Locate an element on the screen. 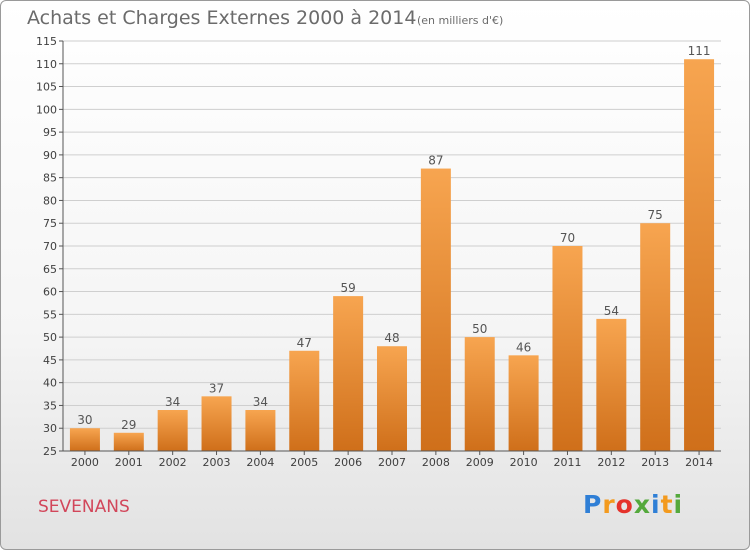 The height and width of the screenshot is (550, 750). data-label: 75 is located at coordinates (655, 215).